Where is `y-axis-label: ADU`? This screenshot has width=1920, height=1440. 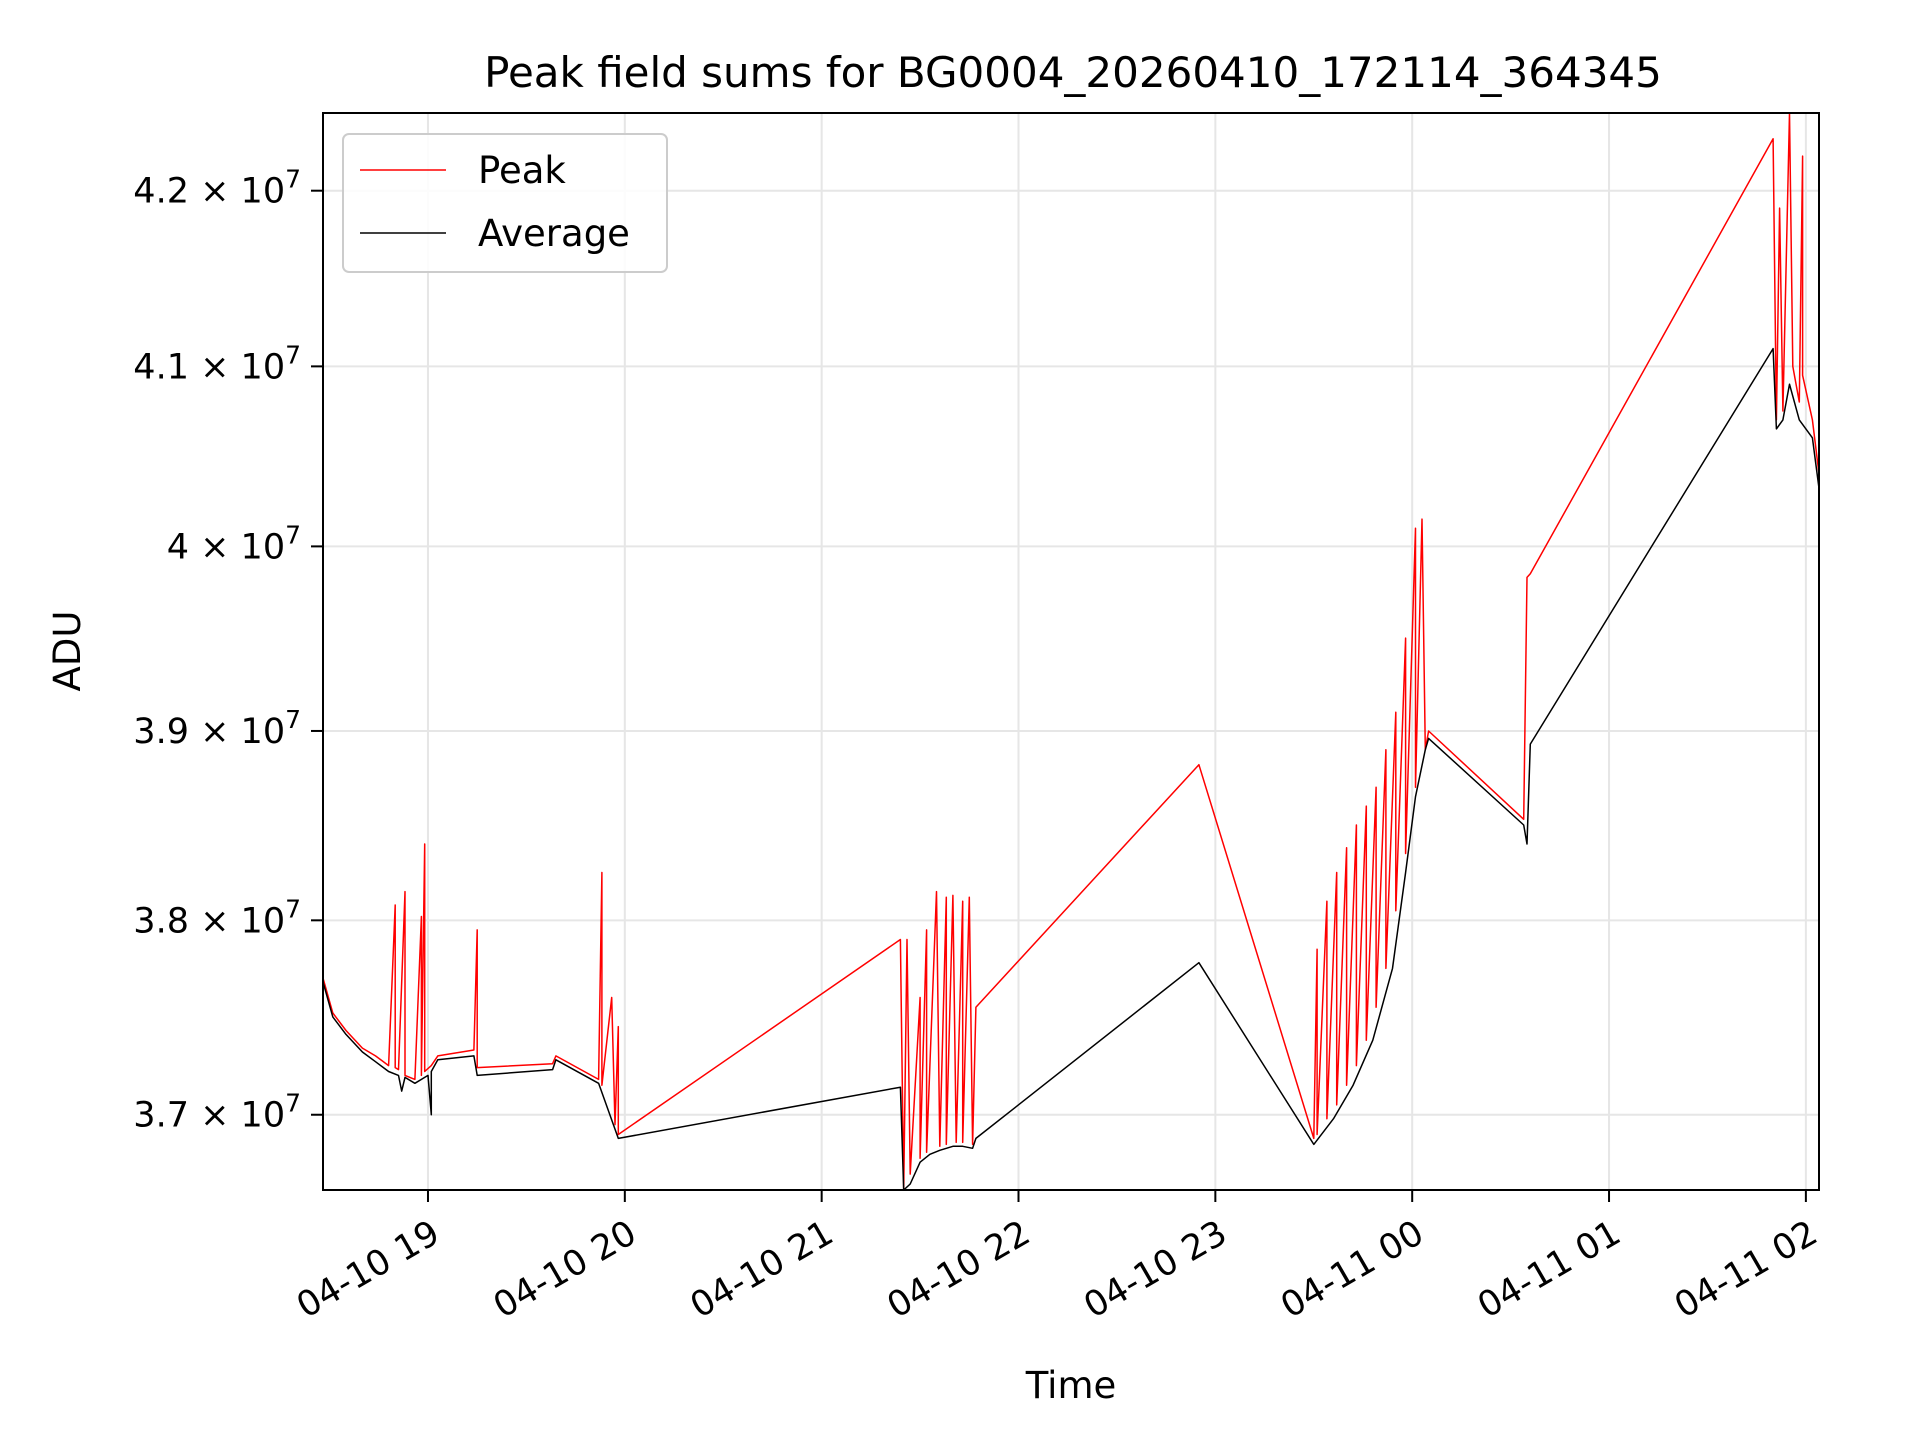 y-axis-label: ADU is located at coordinates (67, 651).